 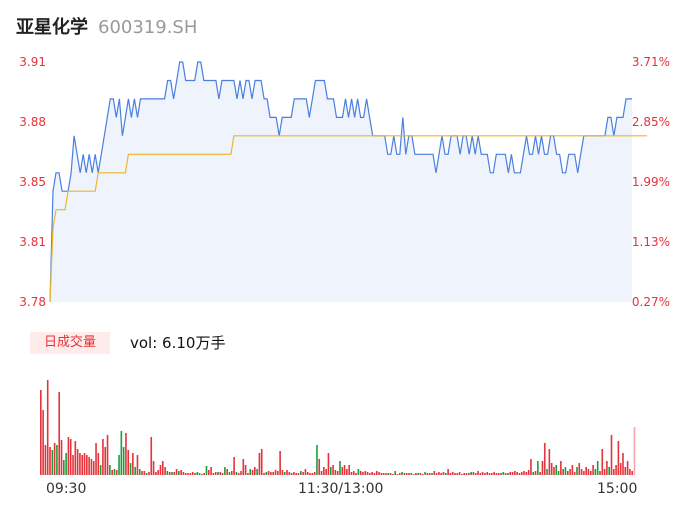 What do you see at coordinates (32, 182) in the screenshot?
I see `y-tick-left: 3.85` at bounding box center [32, 182].